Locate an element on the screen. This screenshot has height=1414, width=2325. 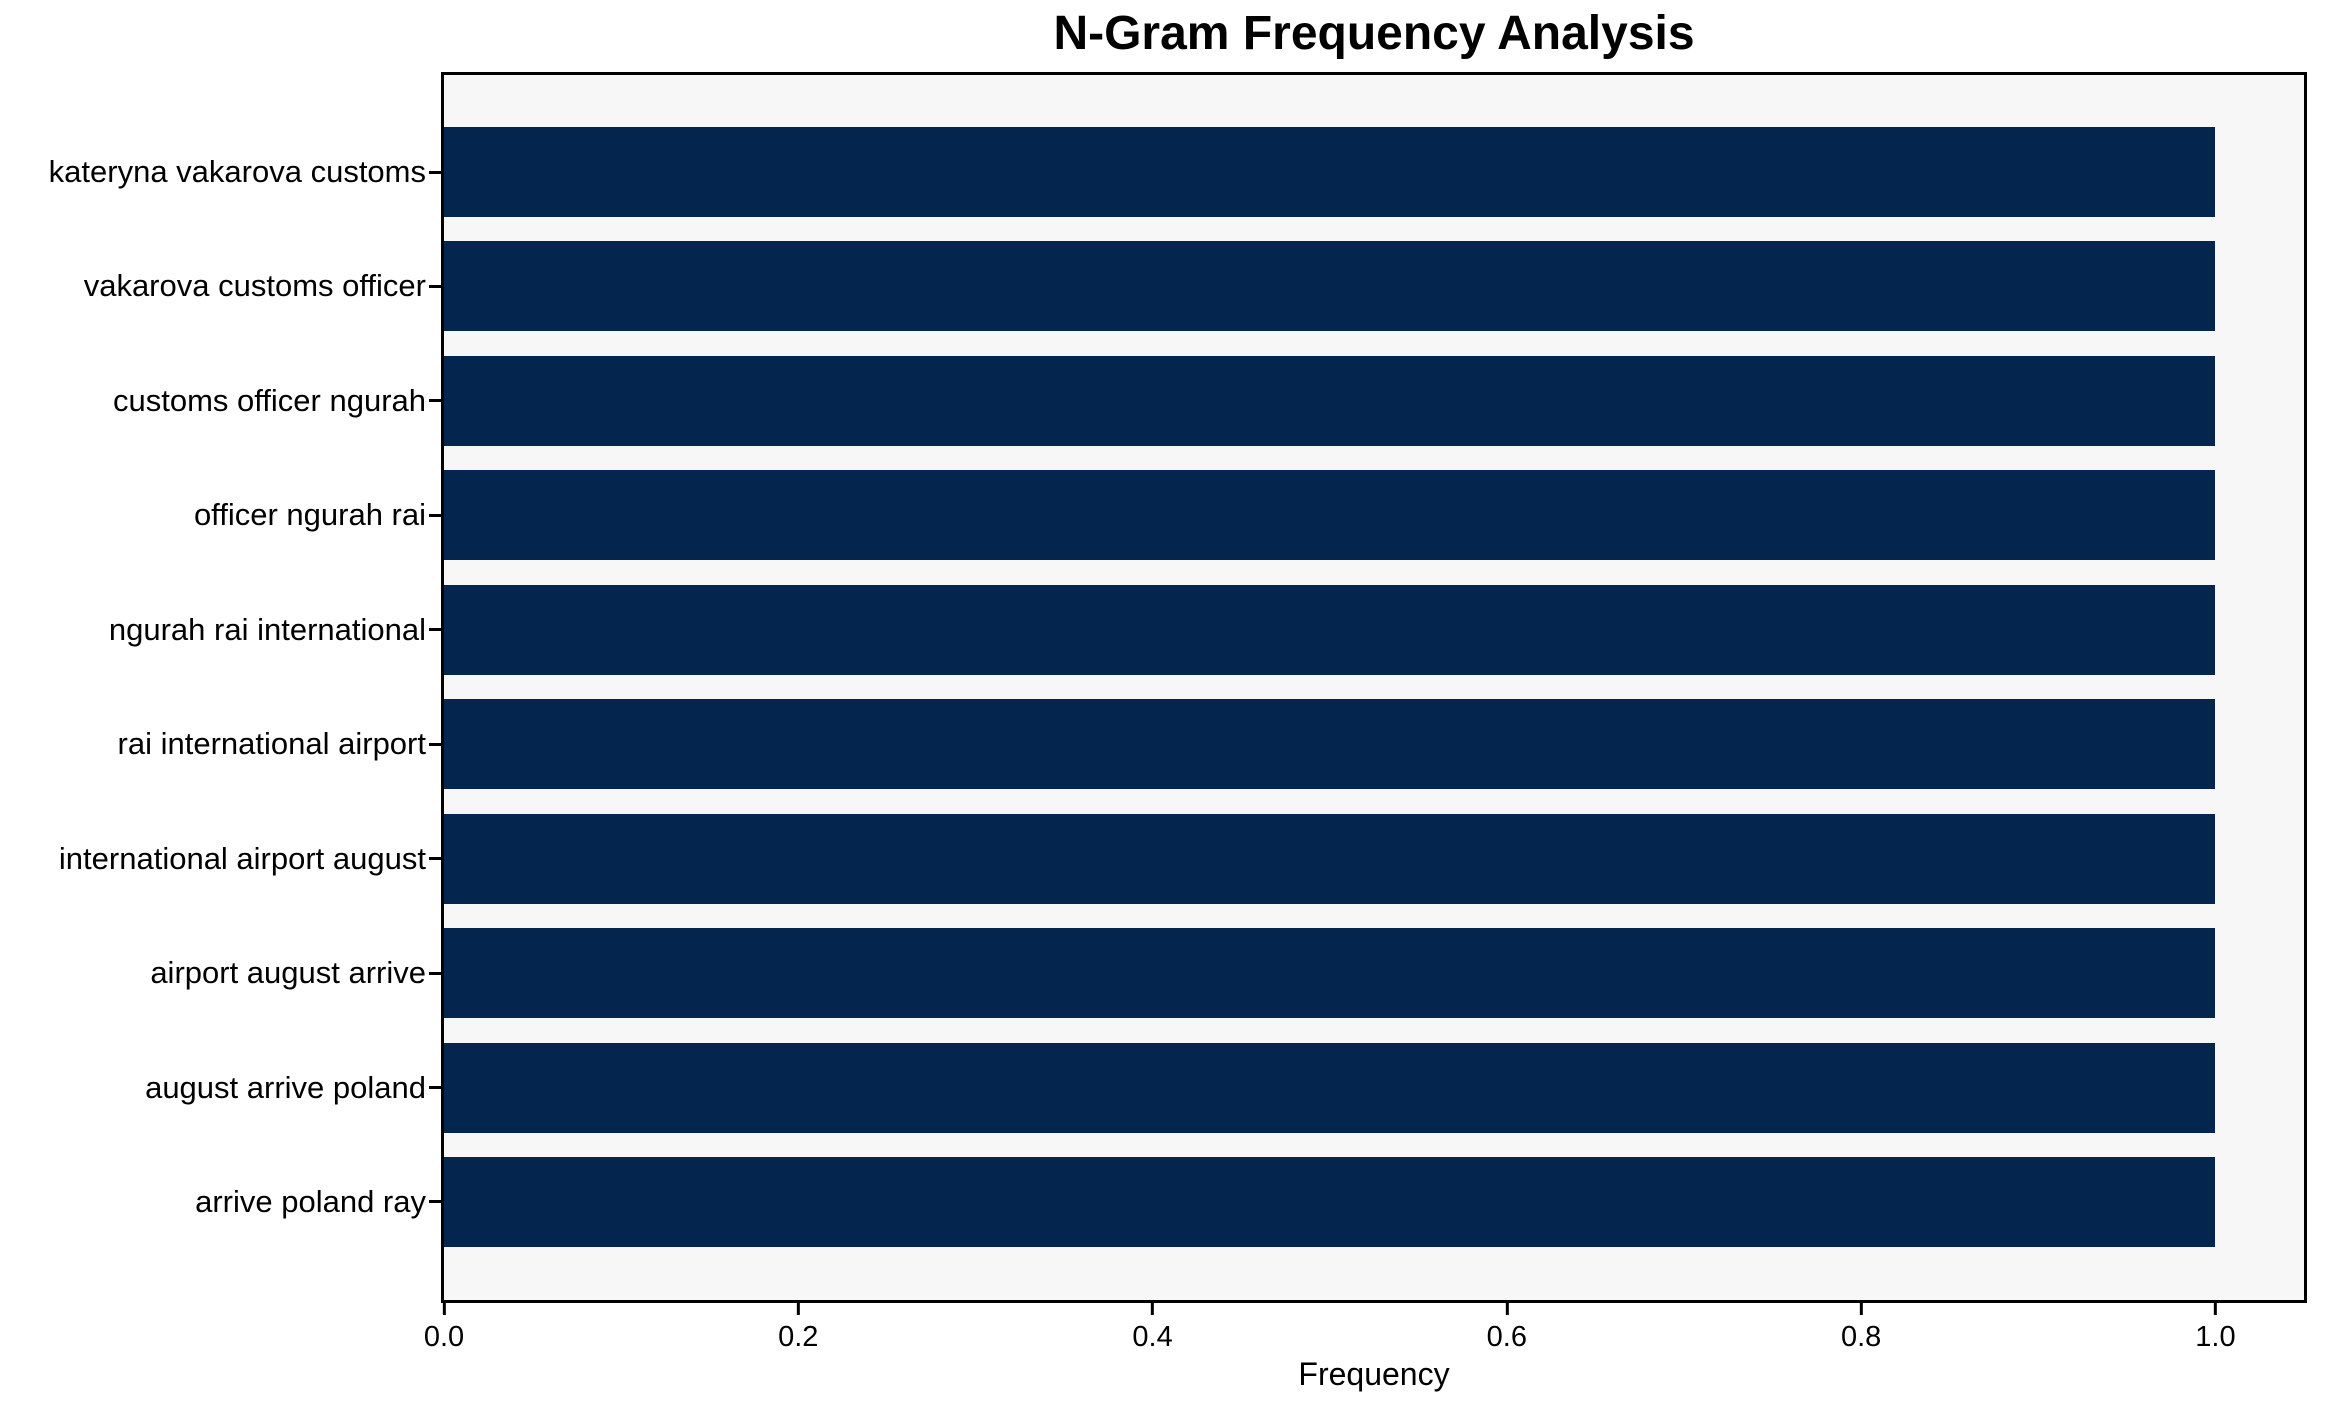
x-tick: 0.2 is located at coordinates (798, 1327).